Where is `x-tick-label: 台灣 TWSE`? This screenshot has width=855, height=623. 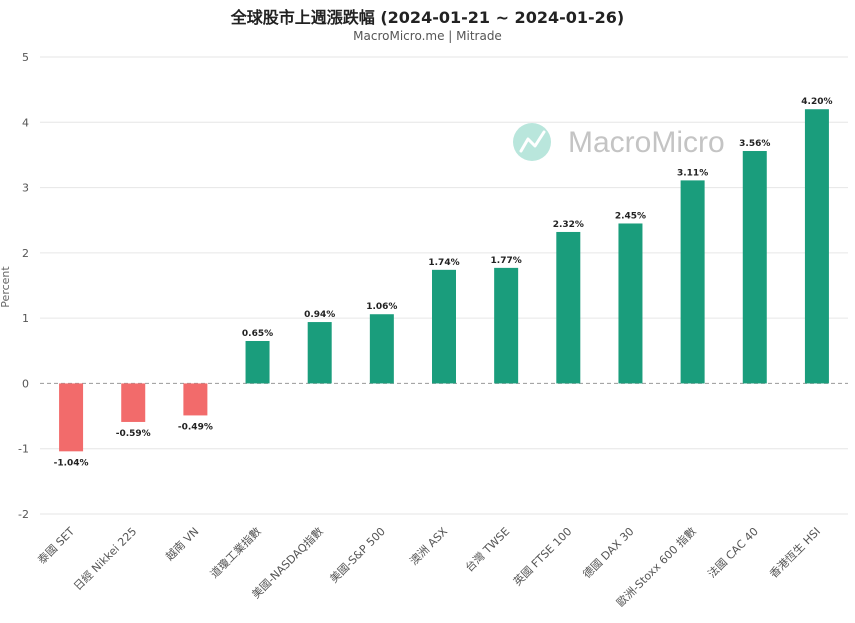 x-tick-label: 台灣 TWSE is located at coordinates (487, 549).